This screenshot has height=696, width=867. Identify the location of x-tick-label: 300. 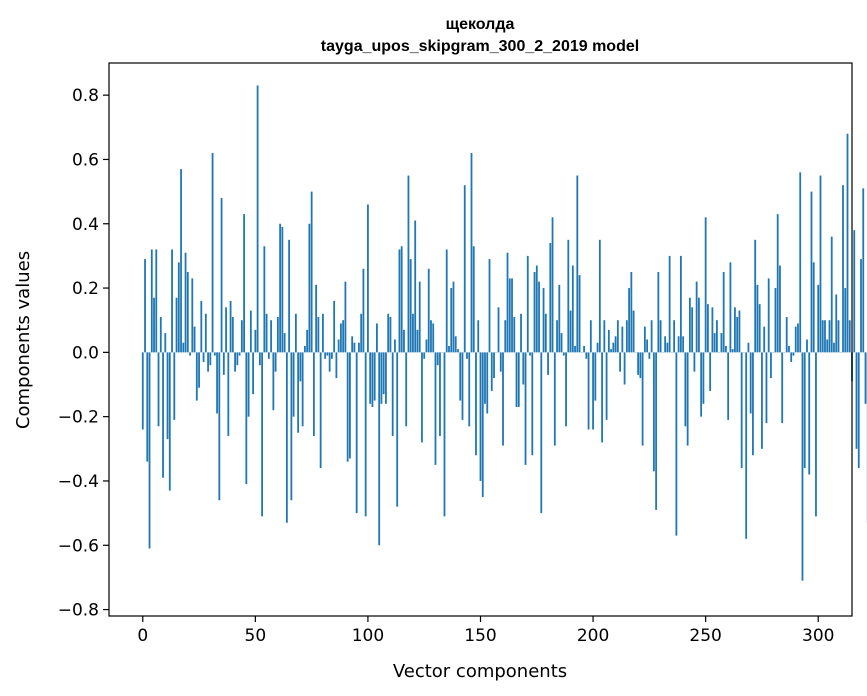
(818, 636).